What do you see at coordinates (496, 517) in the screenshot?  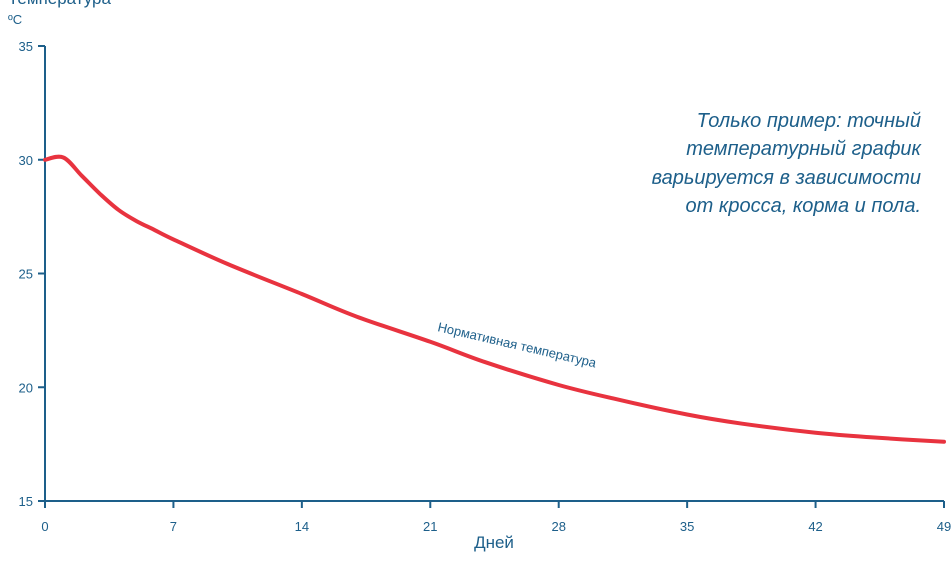 I see `x-axis-ticks: 0 7 14 21 28 35 42 49` at bounding box center [496, 517].